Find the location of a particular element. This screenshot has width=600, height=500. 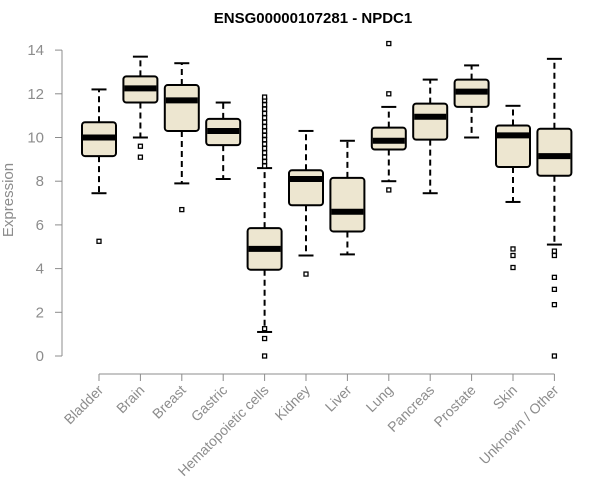

x-tick-label: Bladder is located at coordinates (84, 405).